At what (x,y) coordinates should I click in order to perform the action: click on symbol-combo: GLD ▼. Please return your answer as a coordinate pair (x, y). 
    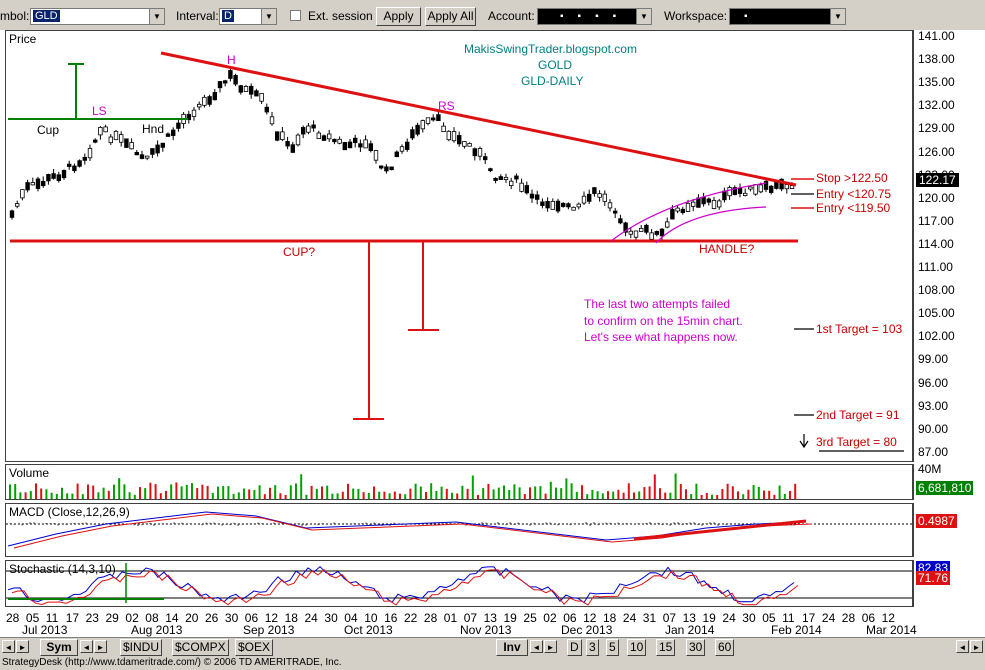
    Looking at the image, I should click on (97, 16).